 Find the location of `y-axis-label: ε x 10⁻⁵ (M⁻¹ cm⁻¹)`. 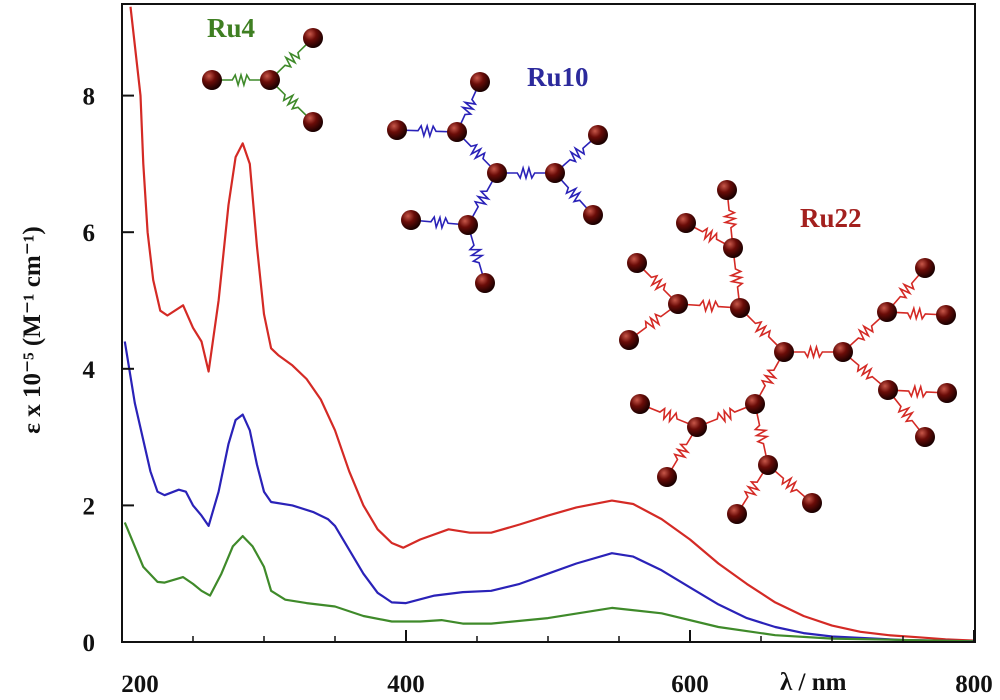

y-axis-label: ε x 10⁻⁵ (M⁻¹ cm⁻¹) is located at coordinates (32, 329).